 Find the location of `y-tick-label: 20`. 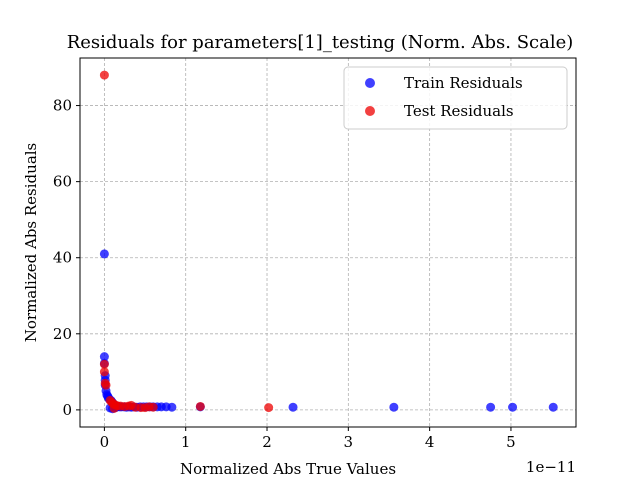

y-tick-label: 20 is located at coordinates (62, 334).